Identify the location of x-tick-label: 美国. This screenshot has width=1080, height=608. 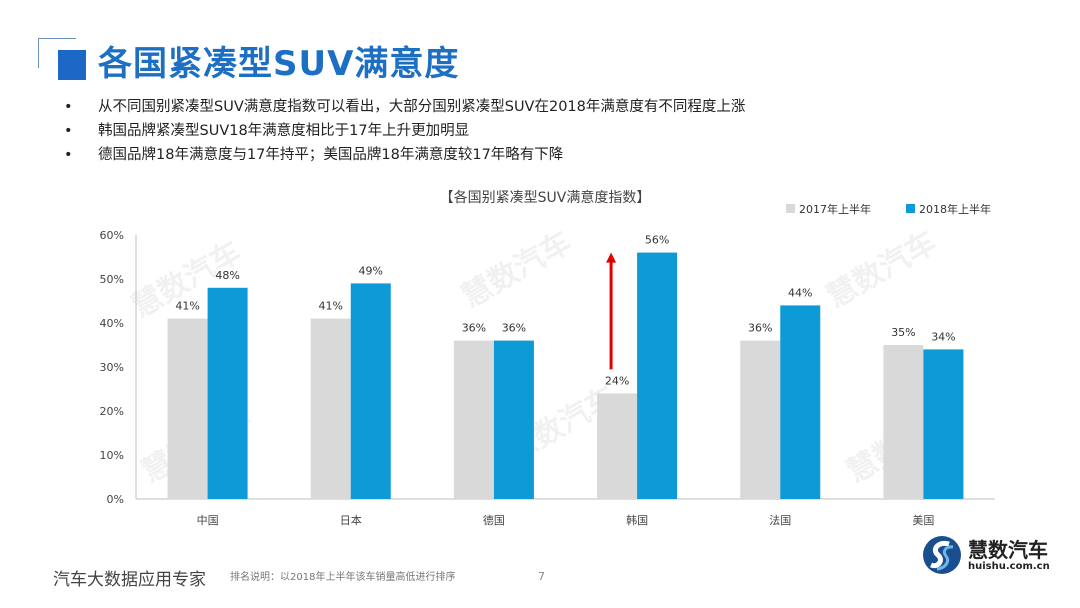
(923, 520).